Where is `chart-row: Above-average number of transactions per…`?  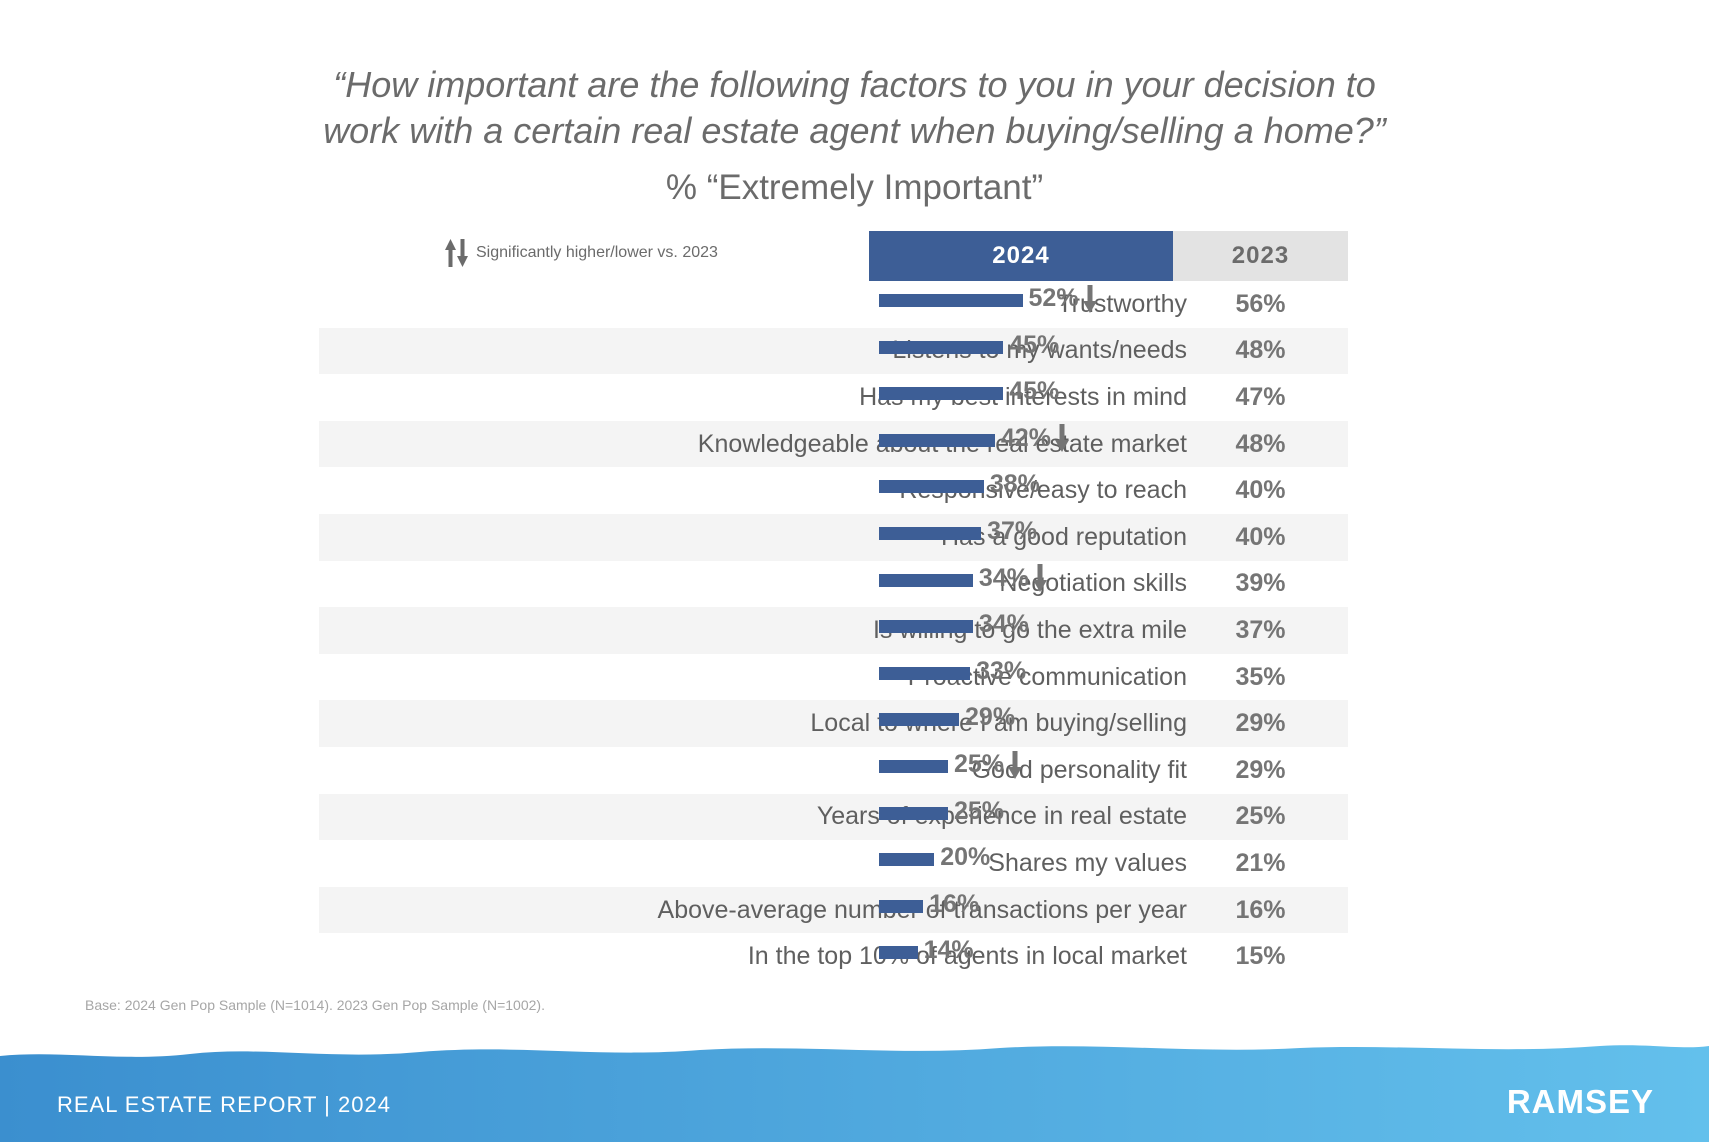 chart-row: Above-average number of transactions per… is located at coordinates (833, 910).